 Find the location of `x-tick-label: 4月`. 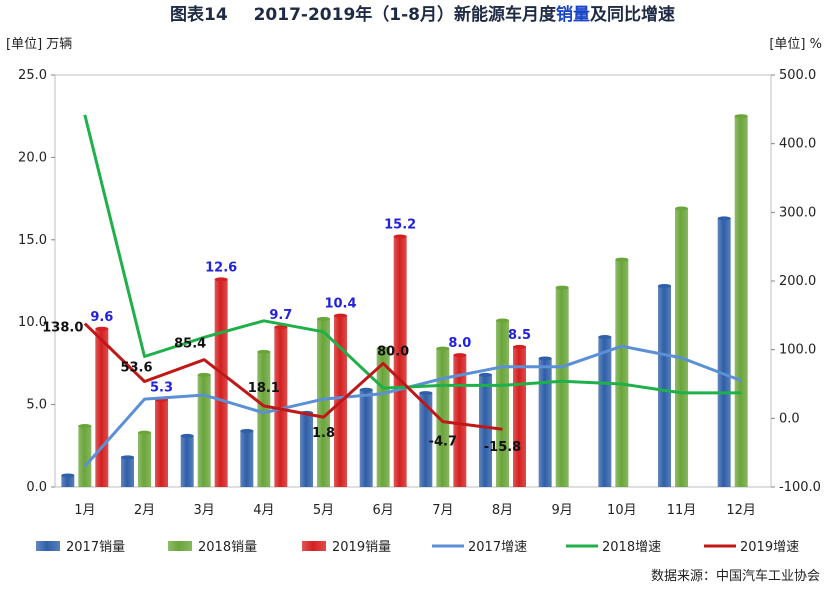

x-tick-label: 4月 is located at coordinates (263, 510).